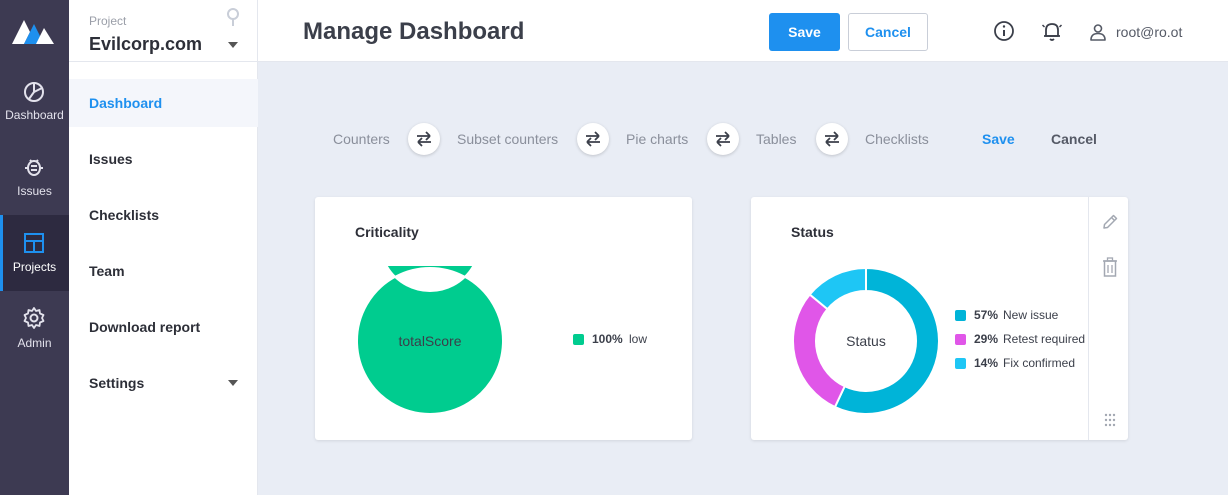 This screenshot has height=495, width=1228. Describe the element at coordinates (1031, 315) in the screenshot. I see `legend-label: New issue` at that location.